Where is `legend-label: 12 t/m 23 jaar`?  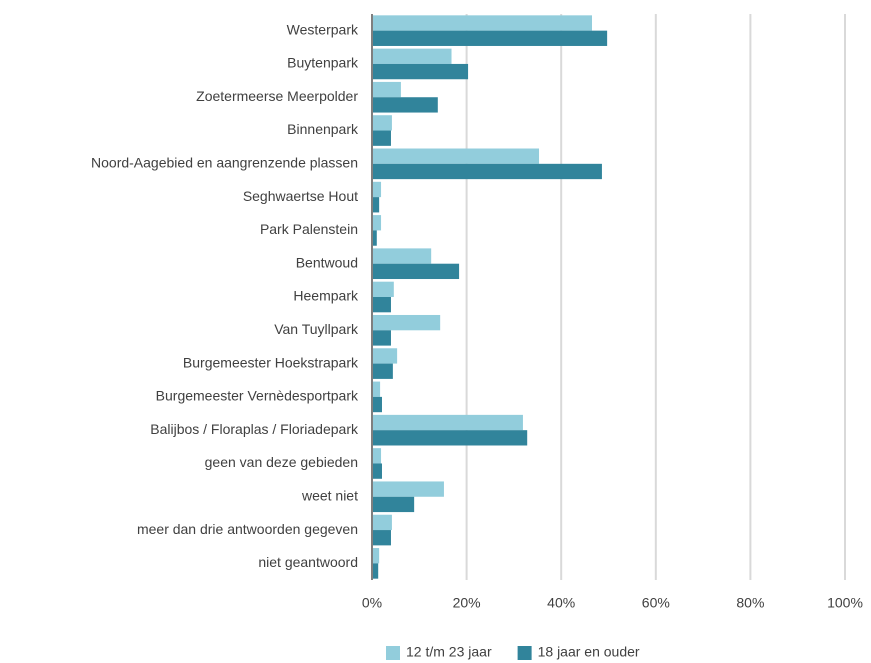
legend-label: 12 t/m 23 jaar is located at coordinates (449, 652).